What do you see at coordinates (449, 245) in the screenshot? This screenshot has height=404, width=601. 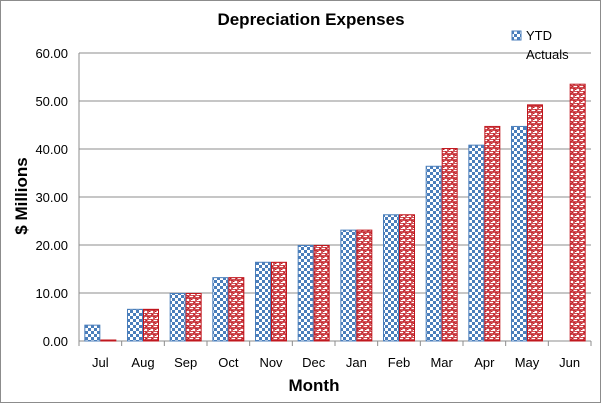 I see `bar-series2-mar` at bounding box center [449, 245].